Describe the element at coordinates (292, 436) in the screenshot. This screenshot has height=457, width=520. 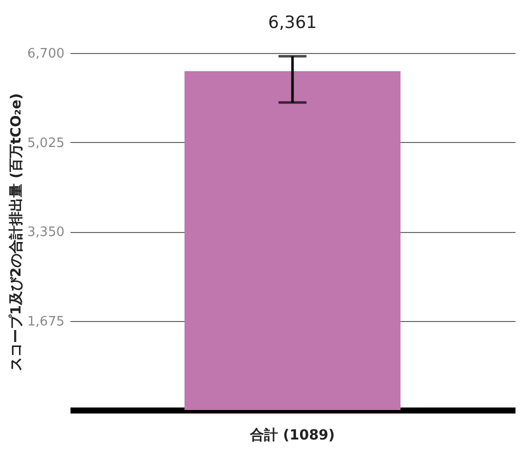
I see `x-tick-label: 合計 (1089)` at that location.